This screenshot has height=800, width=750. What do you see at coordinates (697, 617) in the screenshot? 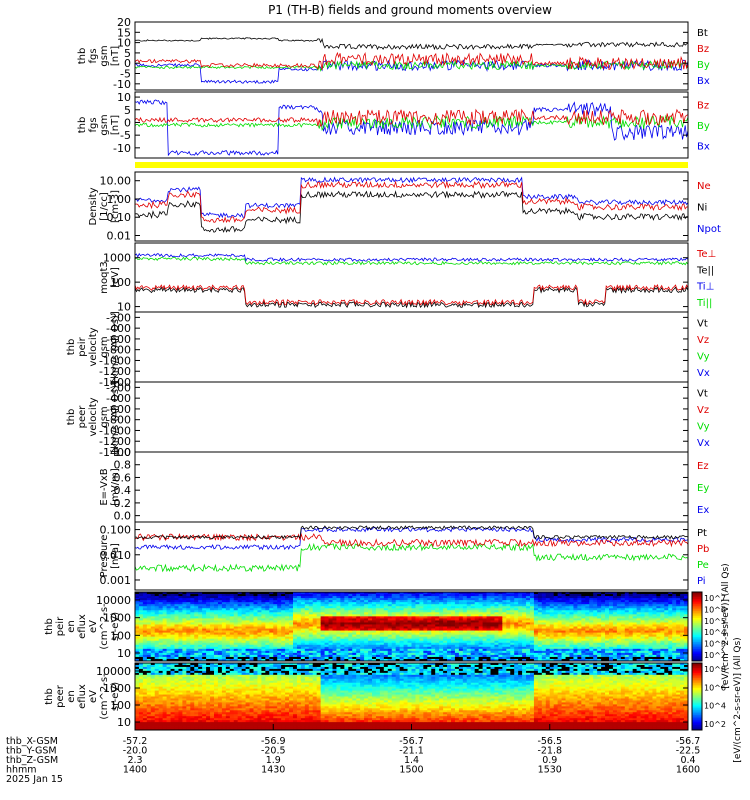
I see `colorbar-cell` at bounding box center [697, 617].